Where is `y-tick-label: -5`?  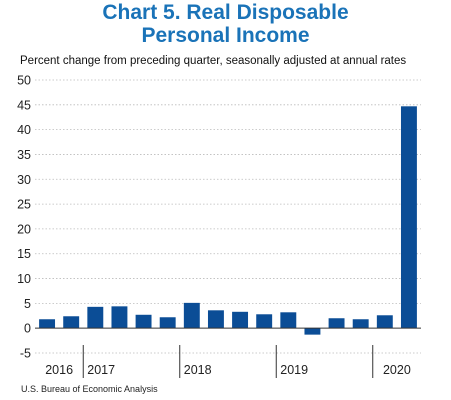 y-tick-label: -5 is located at coordinates (25, 354).